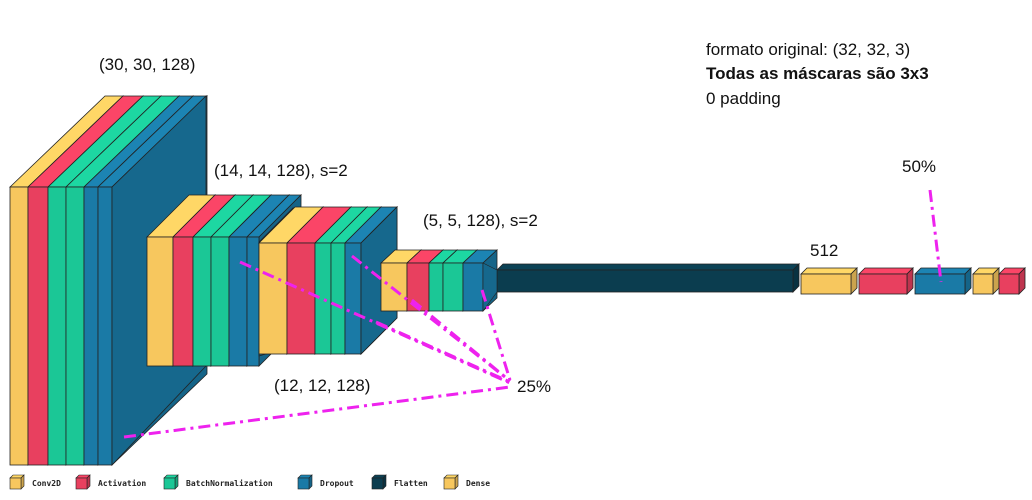  I want to click on ann-line-block1, so click(317, 412).